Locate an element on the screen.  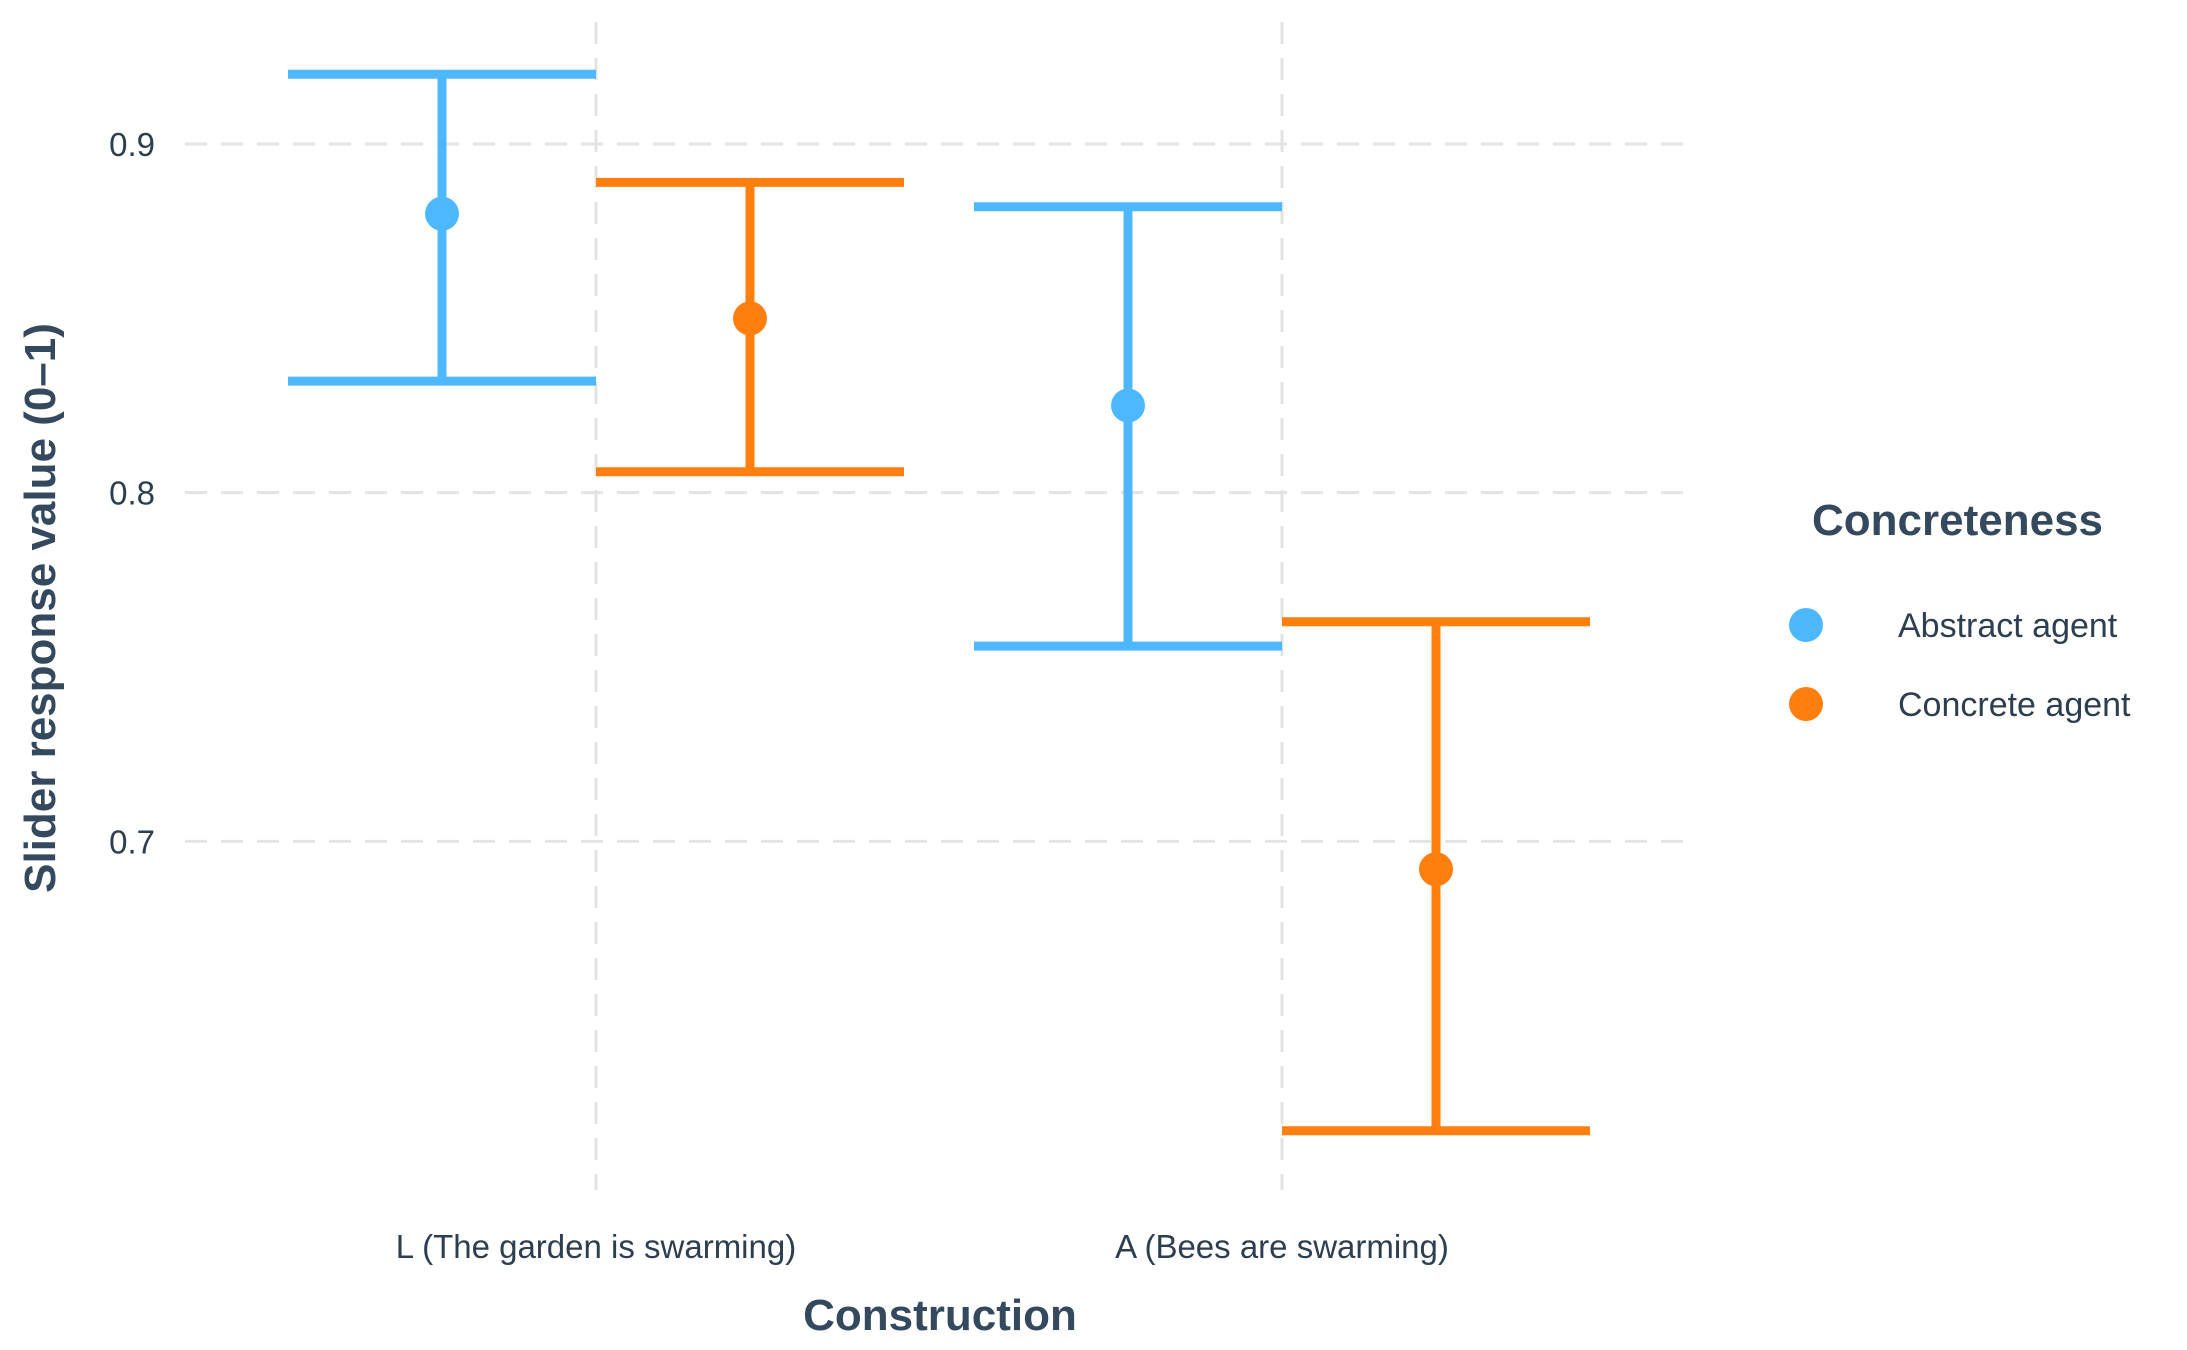
y-tick-label: 0.8 is located at coordinates (132, 493).